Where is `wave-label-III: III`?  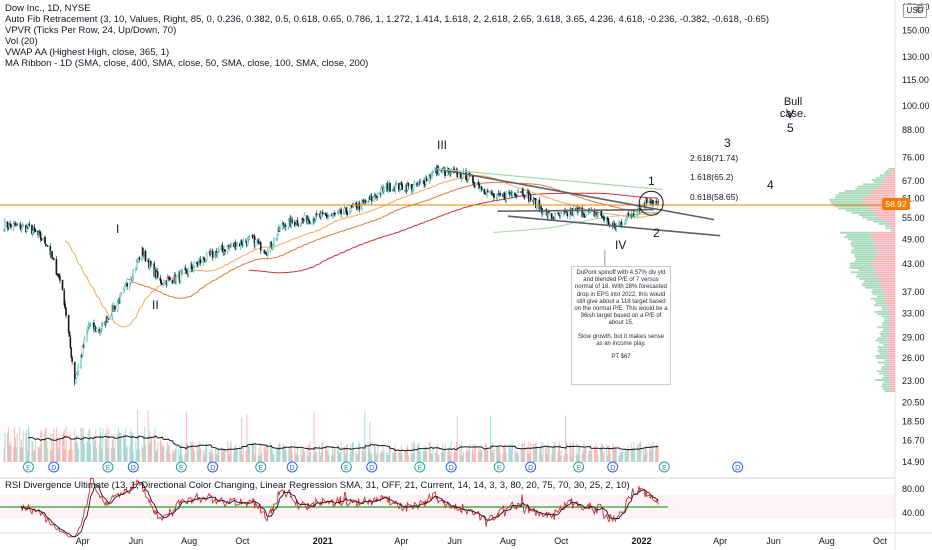 wave-label-III: III is located at coordinates (442, 145).